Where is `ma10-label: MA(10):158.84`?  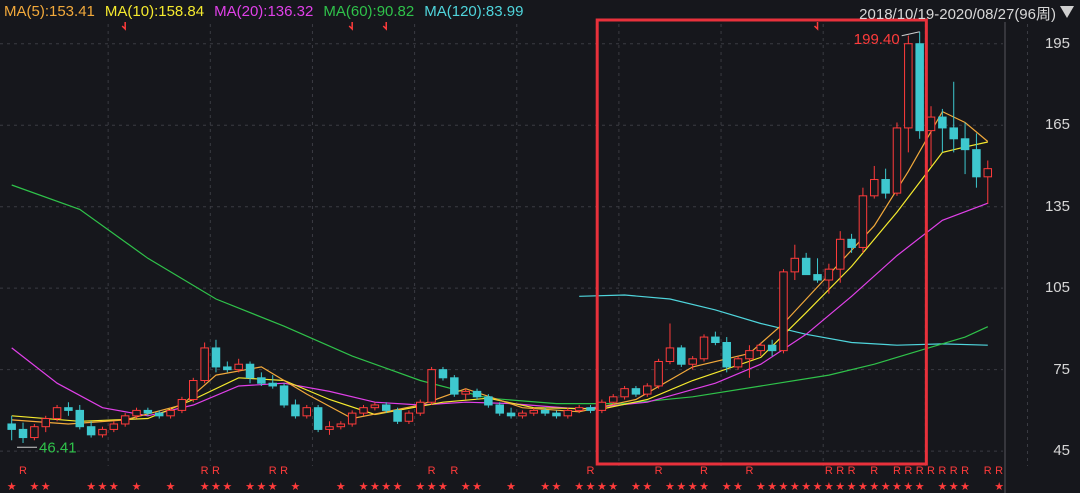 ma10-label: MA(10):158.84 is located at coordinates (154, 11).